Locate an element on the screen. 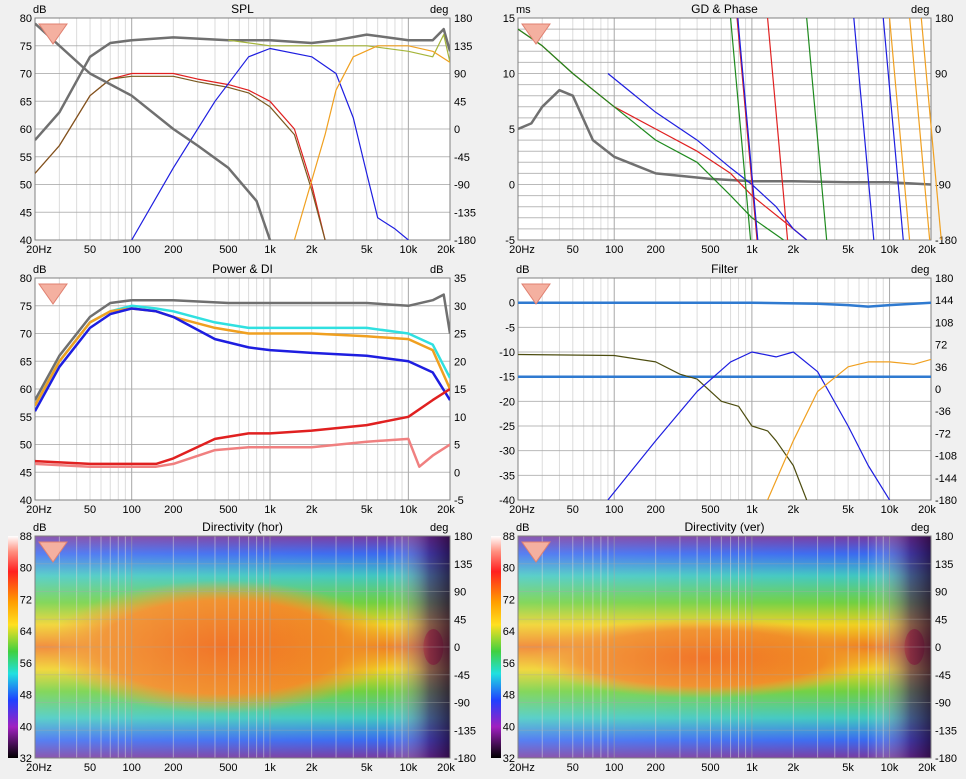 The width and height of the screenshot is (966, 779). spl-y2-tick: 45 is located at coordinates (460, 102).